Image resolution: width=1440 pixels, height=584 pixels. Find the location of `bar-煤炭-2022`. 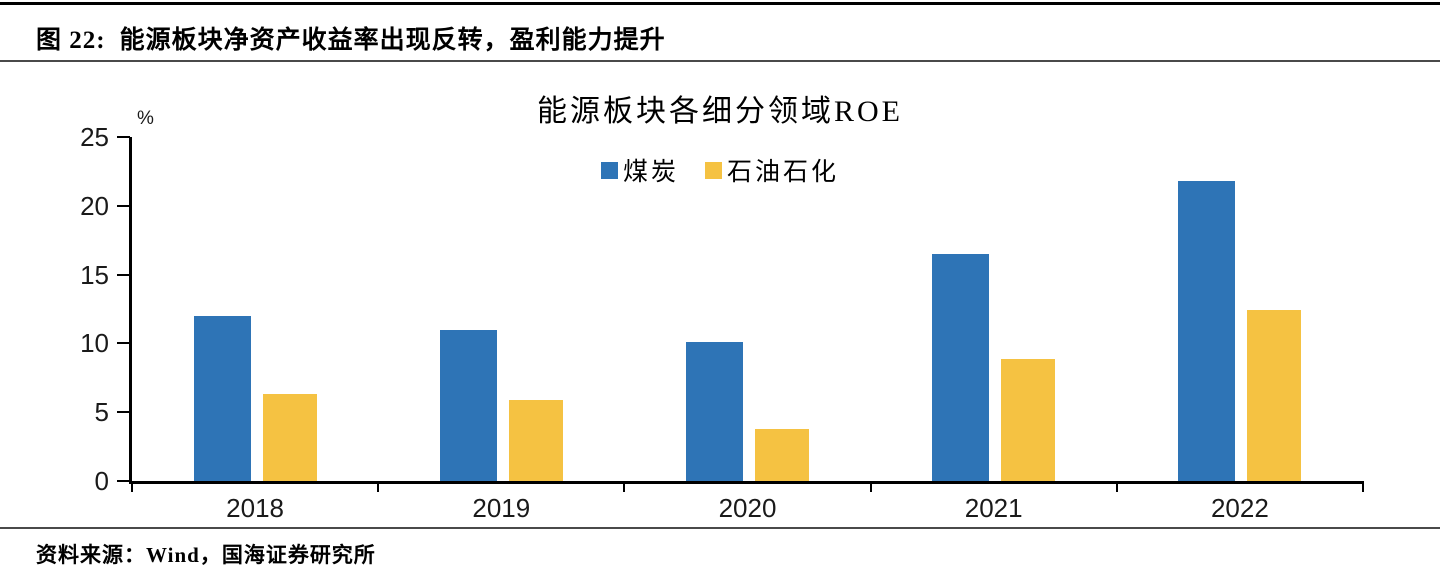

bar-煤炭-2022 is located at coordinates (1207, 331).